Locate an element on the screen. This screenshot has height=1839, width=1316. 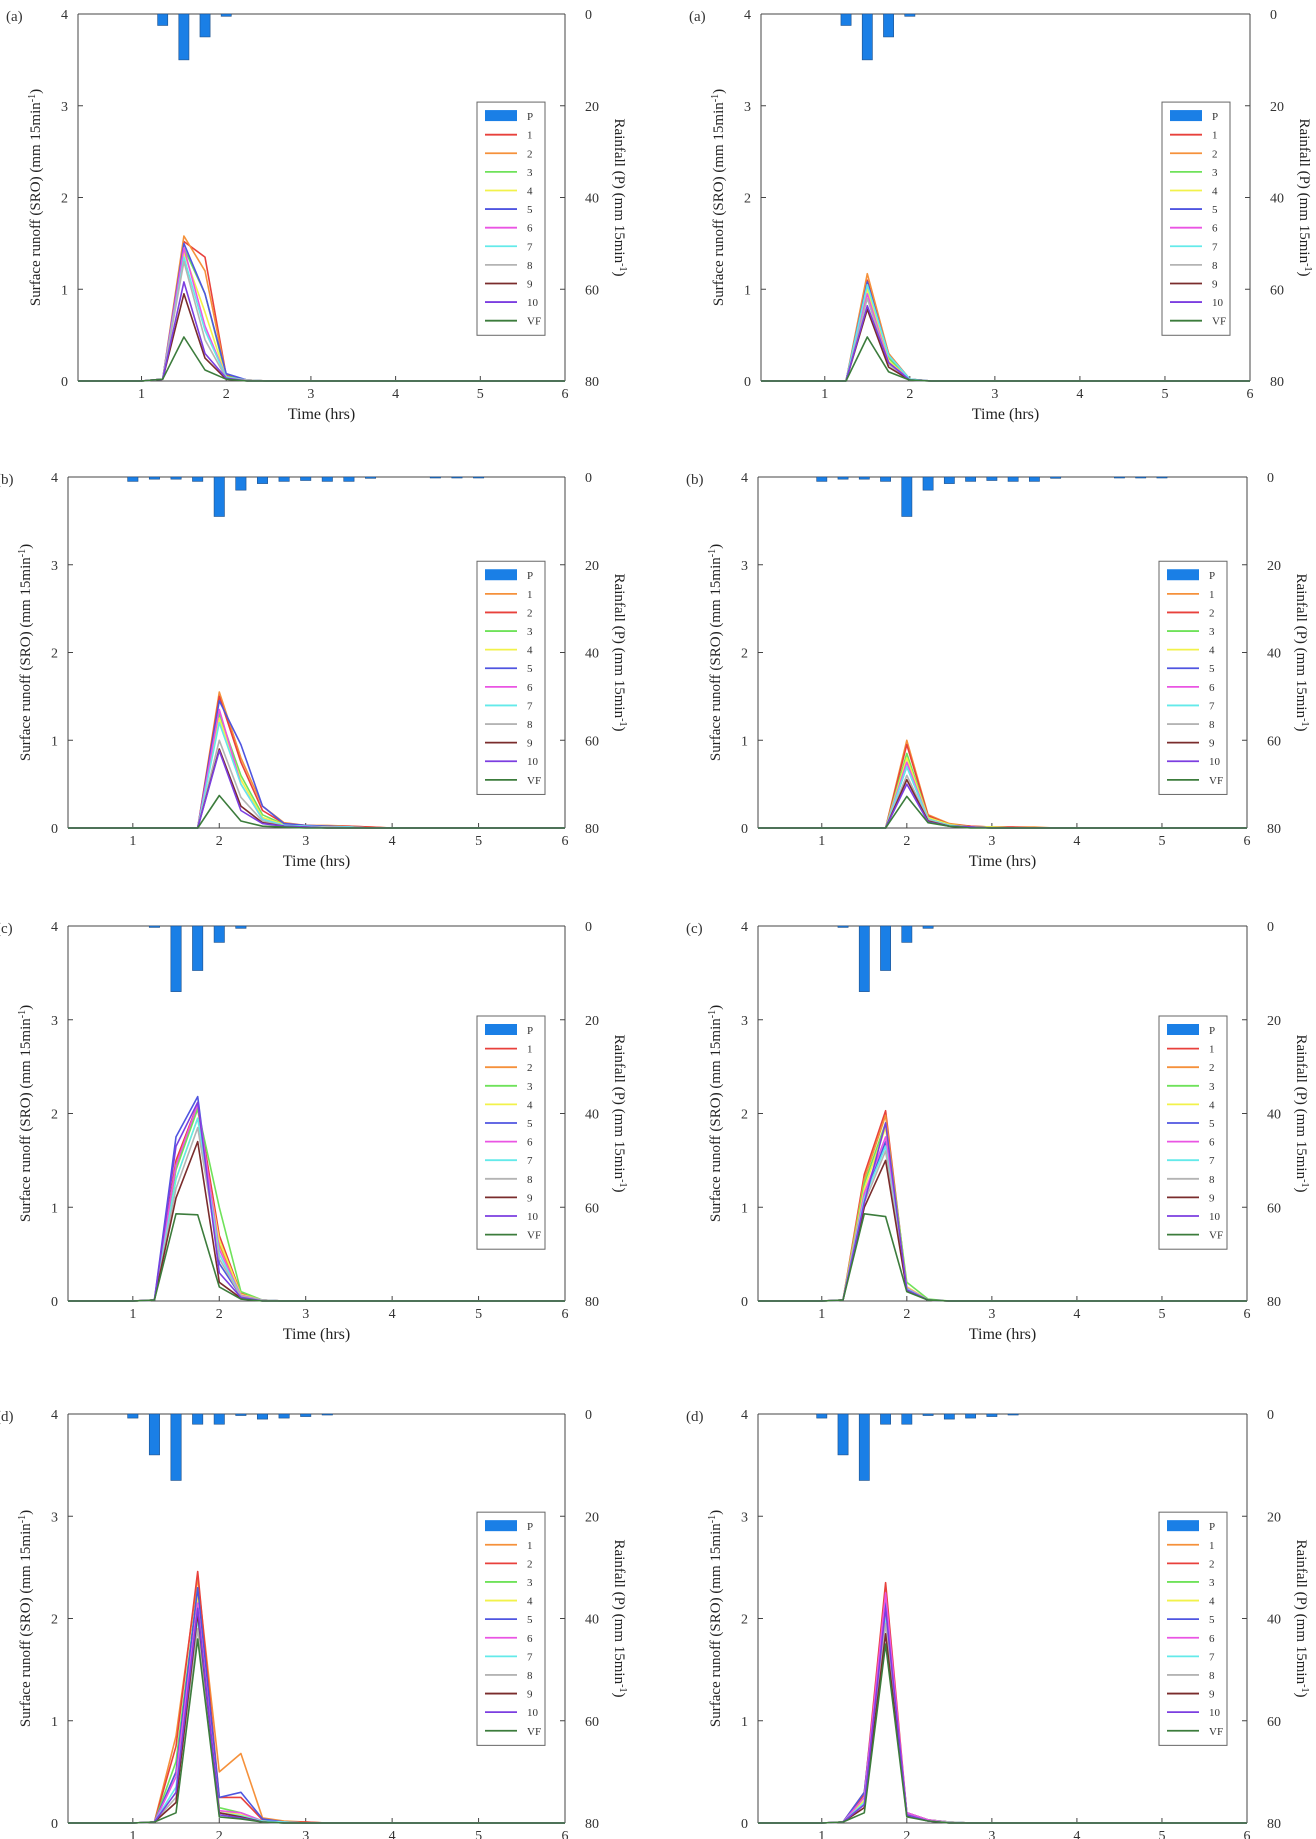
legend-label-VF: VF is located at coordinates (534, 781).